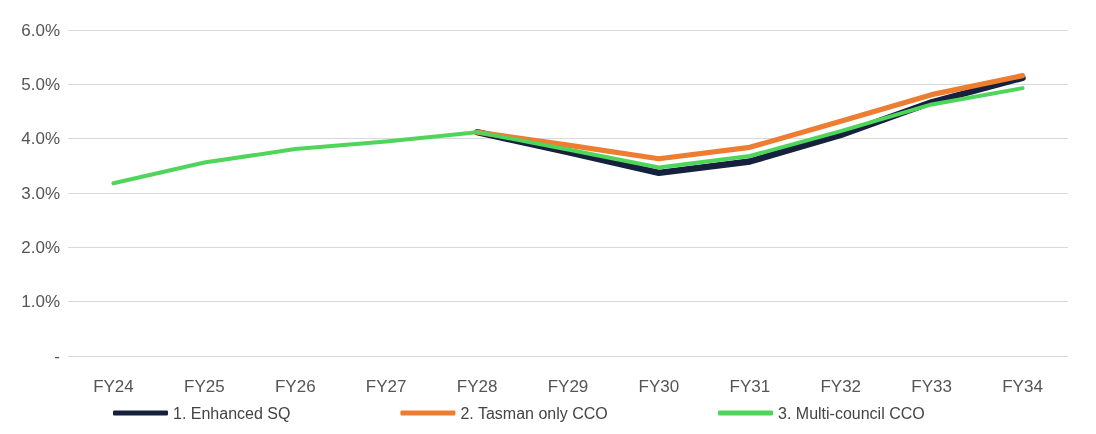 This screenshot has height=434, width=1096. I want to click on y-tick-label: 2.0%, so click(40, 247).